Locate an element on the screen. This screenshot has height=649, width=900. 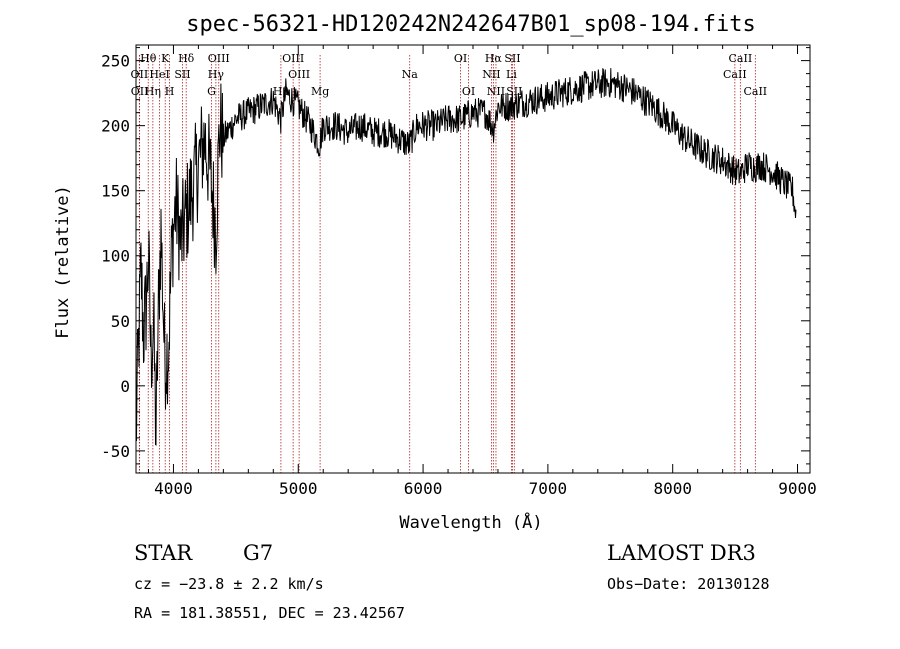
object-class: STAR is located at coordinates (163, 553).